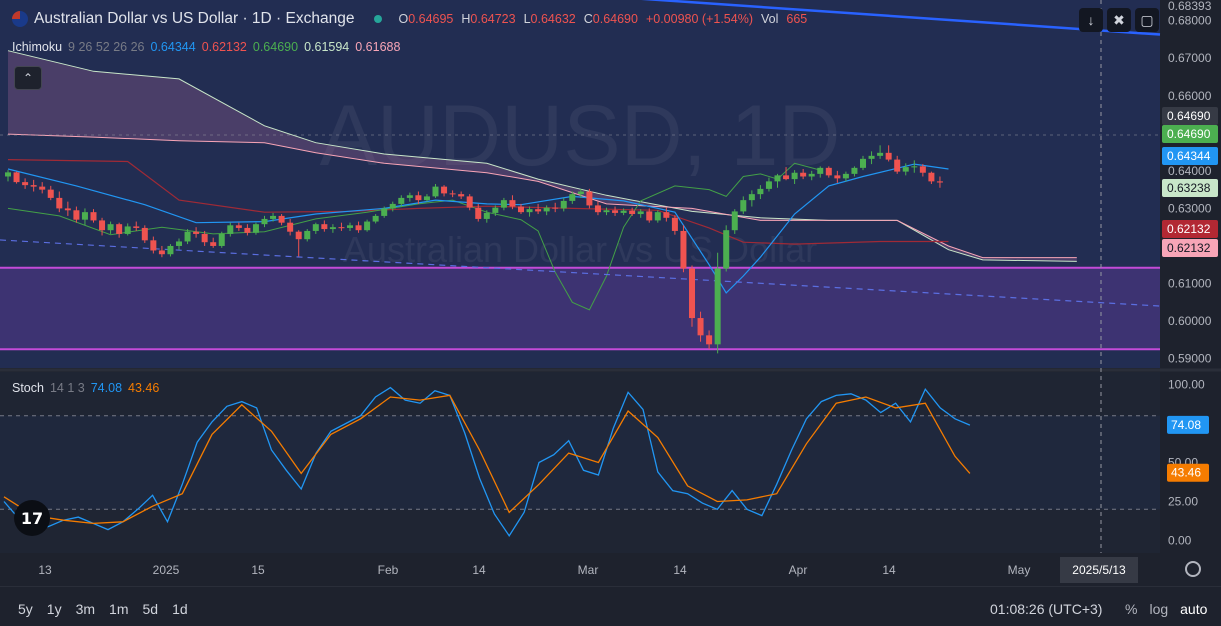 The height and width of the screenshot is (626, 1221). What do you see at coordinates (37, 47) in the screenshot?
I see `ichimoku-name: Ichimoku` at bounding box center [37, 47].